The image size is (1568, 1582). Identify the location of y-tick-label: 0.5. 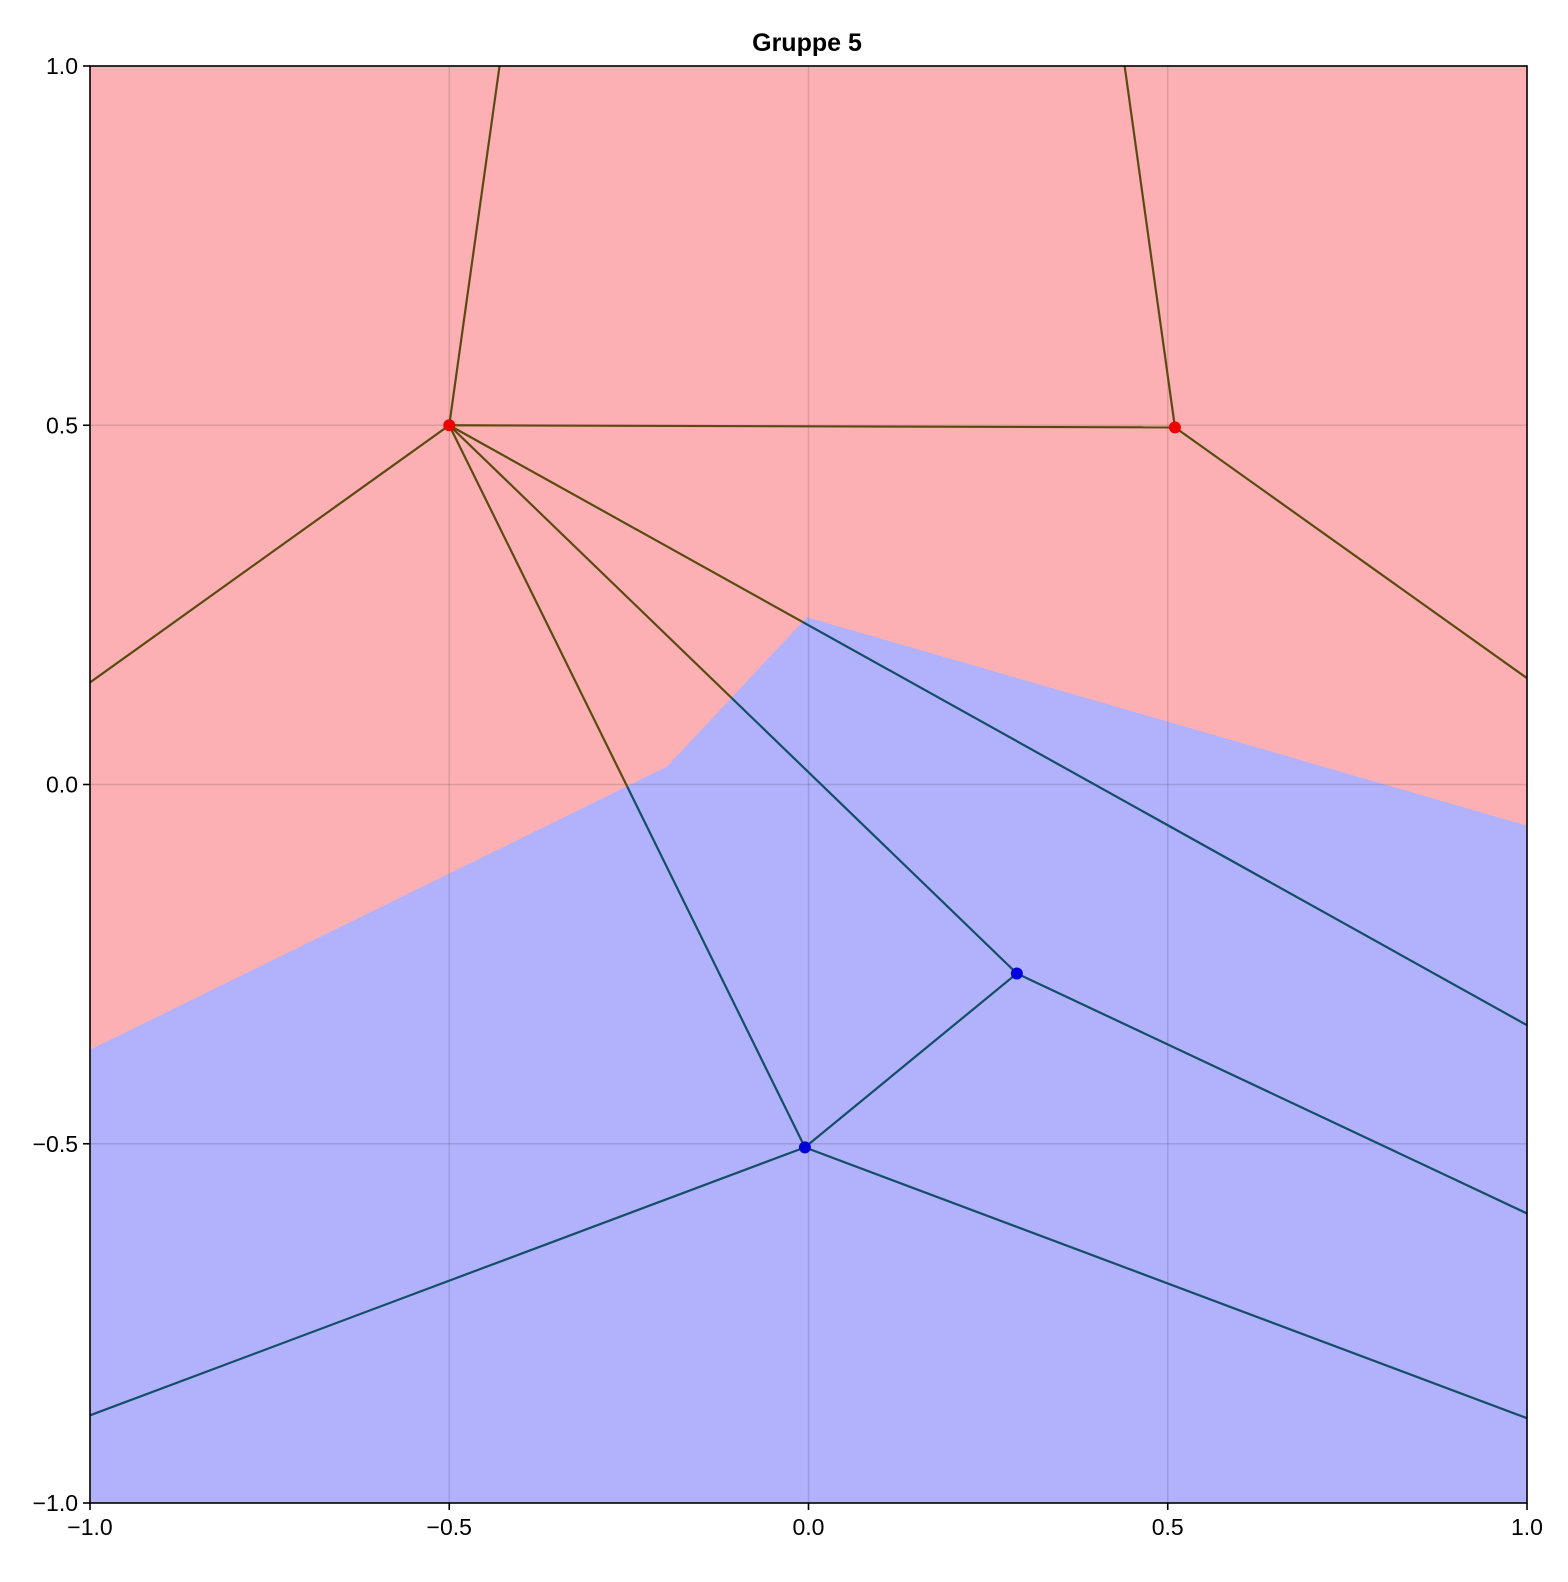
(62, 425).